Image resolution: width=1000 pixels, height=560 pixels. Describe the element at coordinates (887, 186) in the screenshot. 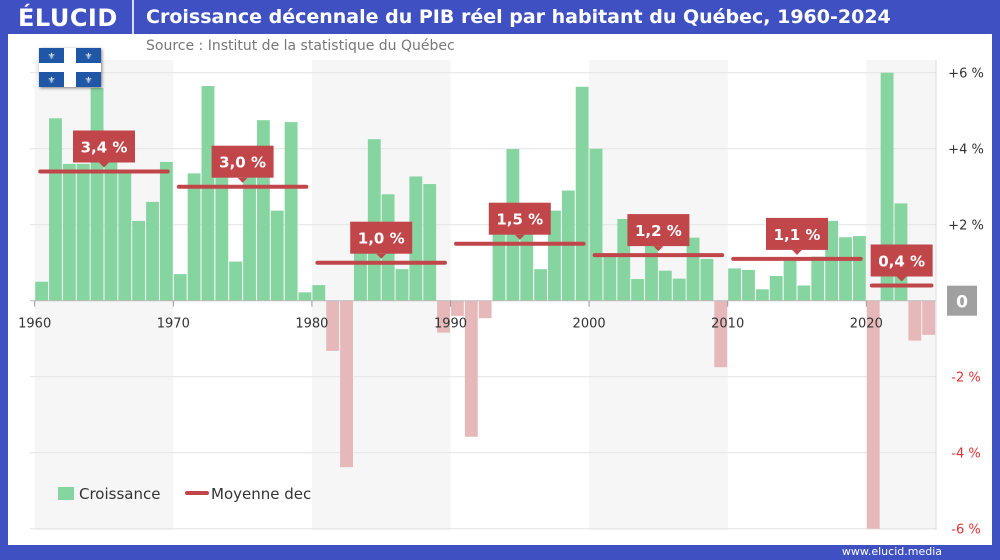

I see `bar-2021` at that location.